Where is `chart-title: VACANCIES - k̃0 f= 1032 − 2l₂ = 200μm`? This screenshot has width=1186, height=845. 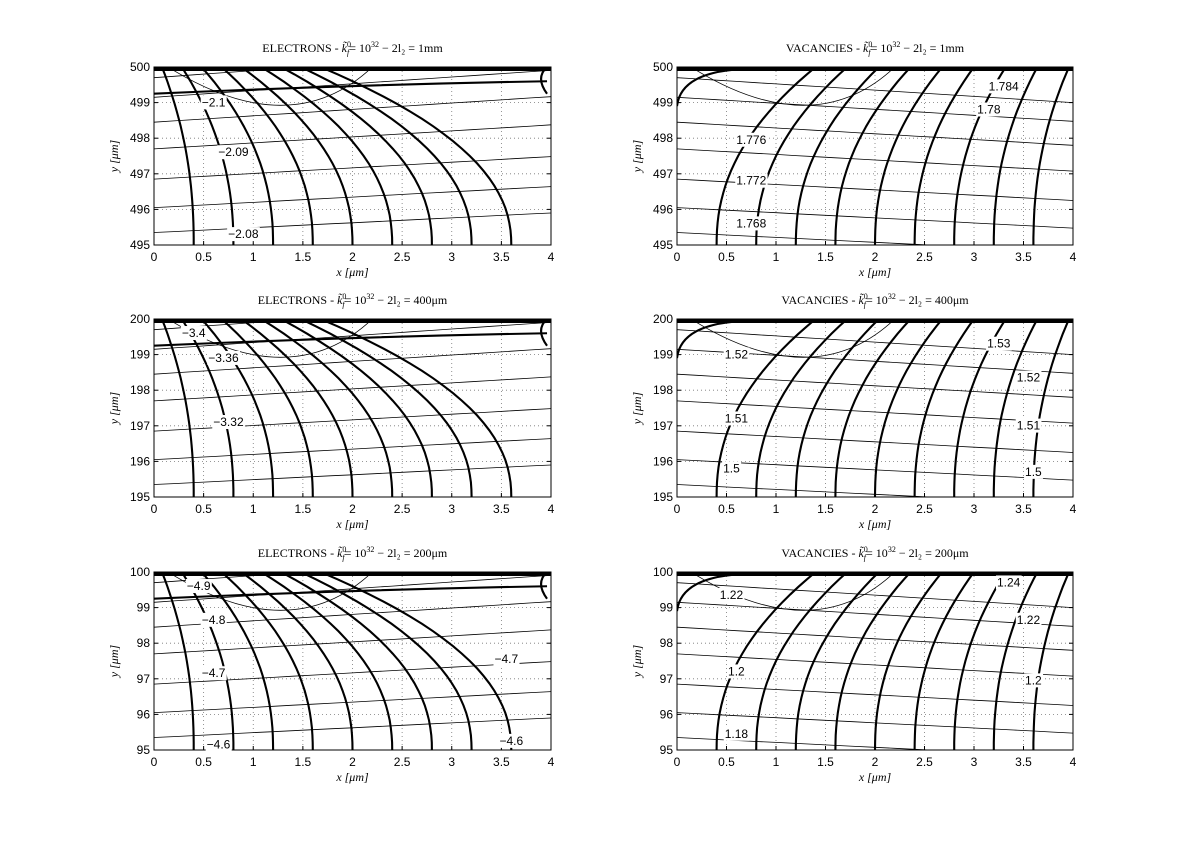 chart-title: VACANCIES - k̃0 f= 1032 − 2l₂ = 200μm is located at coordinates (875, 553).